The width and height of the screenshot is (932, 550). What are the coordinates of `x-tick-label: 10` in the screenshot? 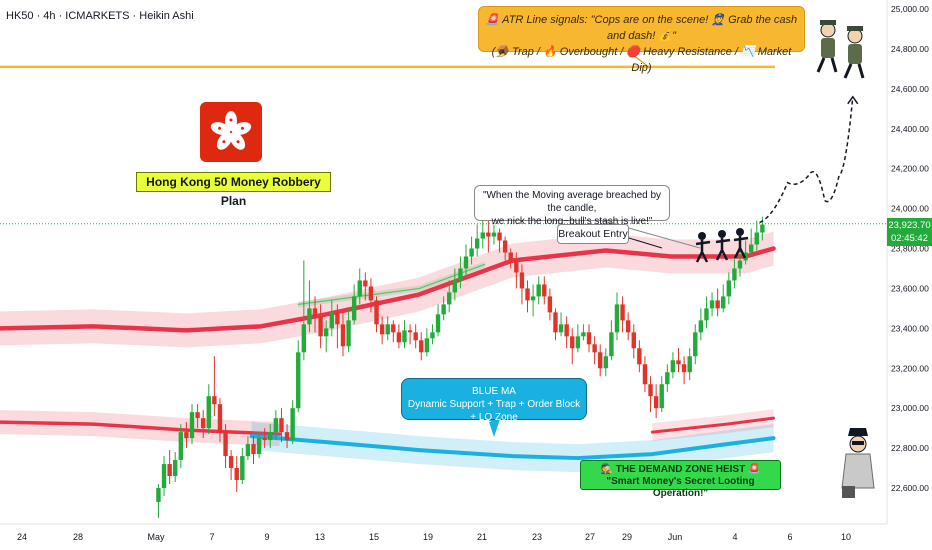 It's located at (846, 537).